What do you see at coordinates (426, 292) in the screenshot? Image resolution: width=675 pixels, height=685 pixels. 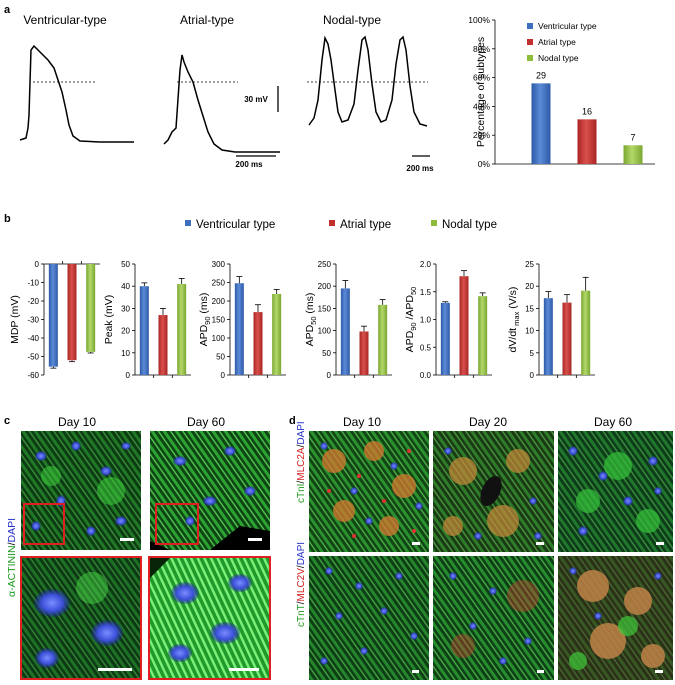 I see `y-tick-label: 1.5` at bounding box center [426, 292].